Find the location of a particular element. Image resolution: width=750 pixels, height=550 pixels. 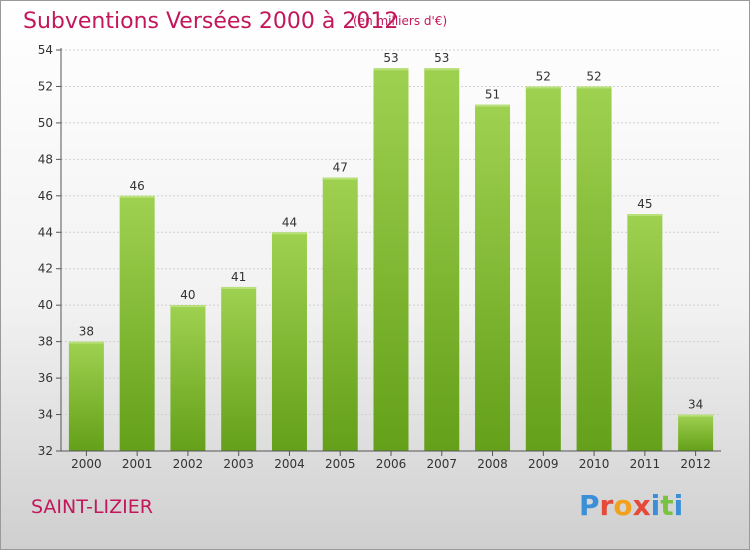

y-tick-label: 36 is located at coordinates (45, 378).